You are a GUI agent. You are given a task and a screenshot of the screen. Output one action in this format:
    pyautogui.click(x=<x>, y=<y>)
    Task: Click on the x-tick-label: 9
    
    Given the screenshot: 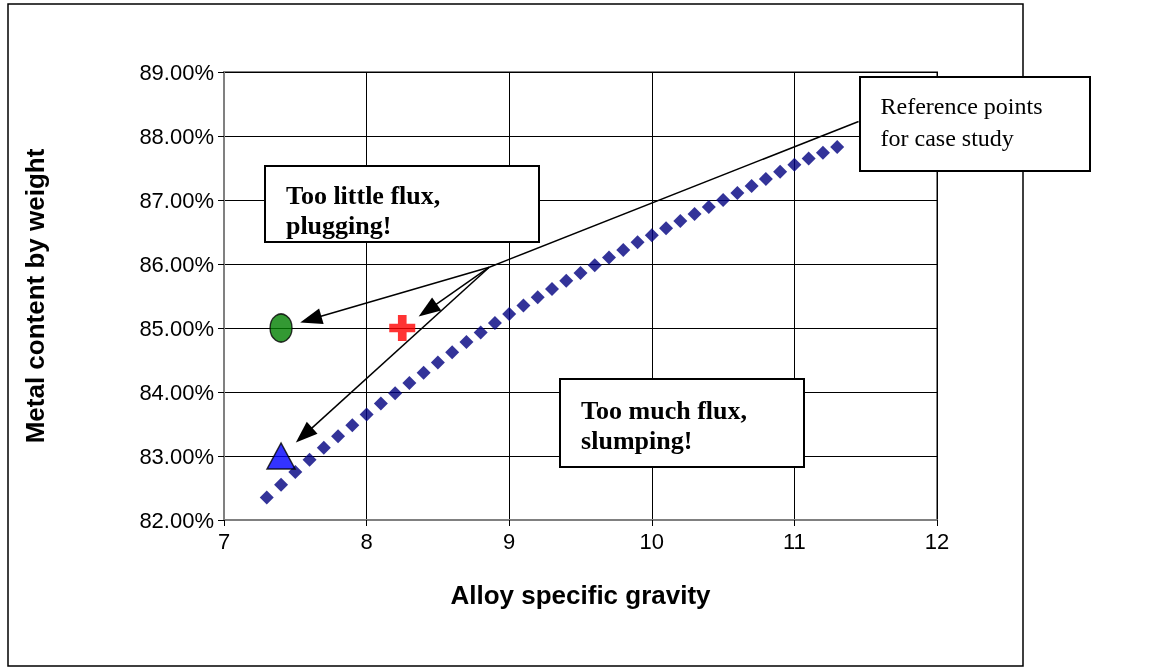 What is the action you would take?
    pyautogui.click(x=509, y=541)
    